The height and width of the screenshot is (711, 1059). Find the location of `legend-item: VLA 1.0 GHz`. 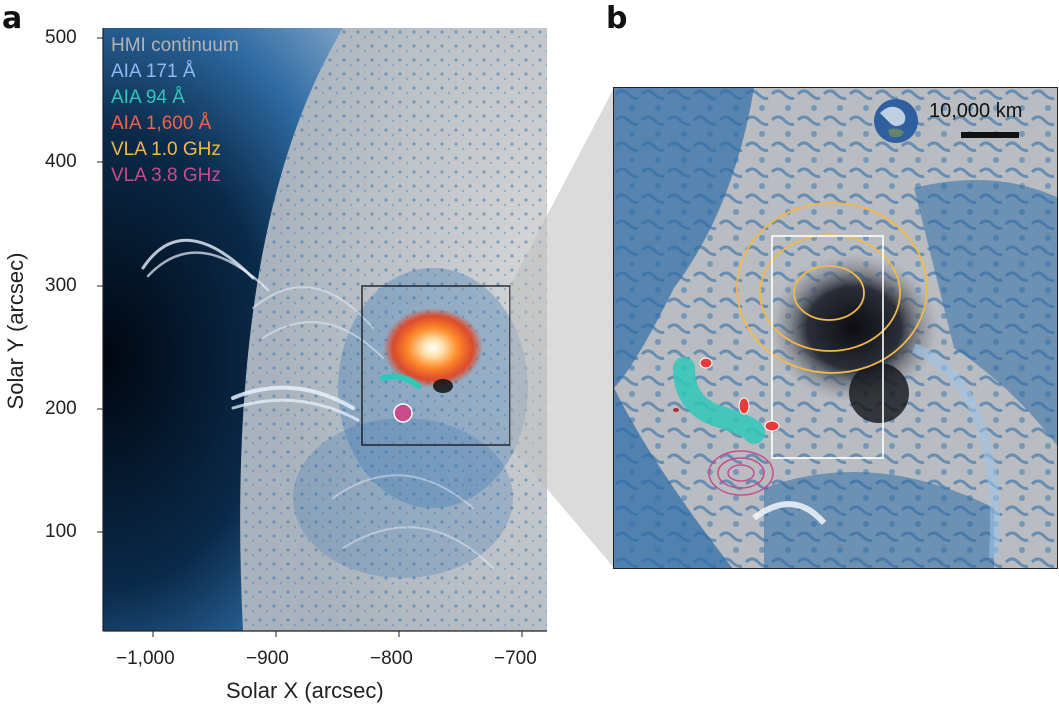

legend-item: VLA 1.0 GHz is located at coordinates (166, 149).